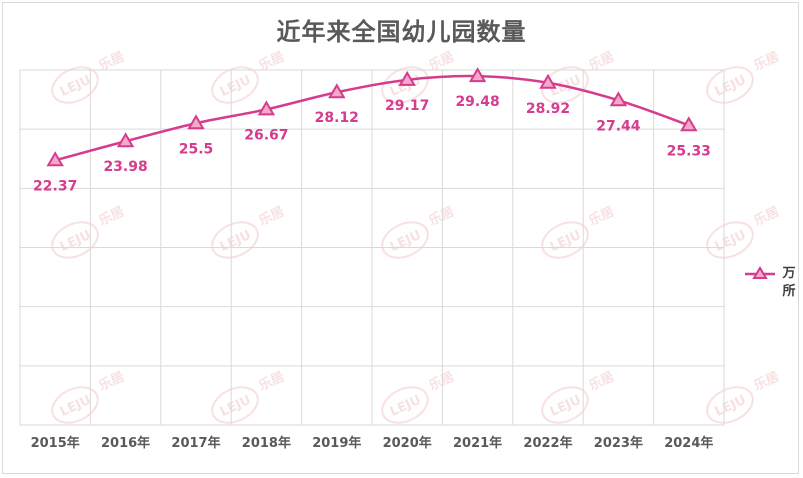 The width and height of the screenshot is (803, 478). What do you see at coordinates (407, 443) in the screenshot?
I see `x-tick-label: 2020年` at bounding box center [407, 443].